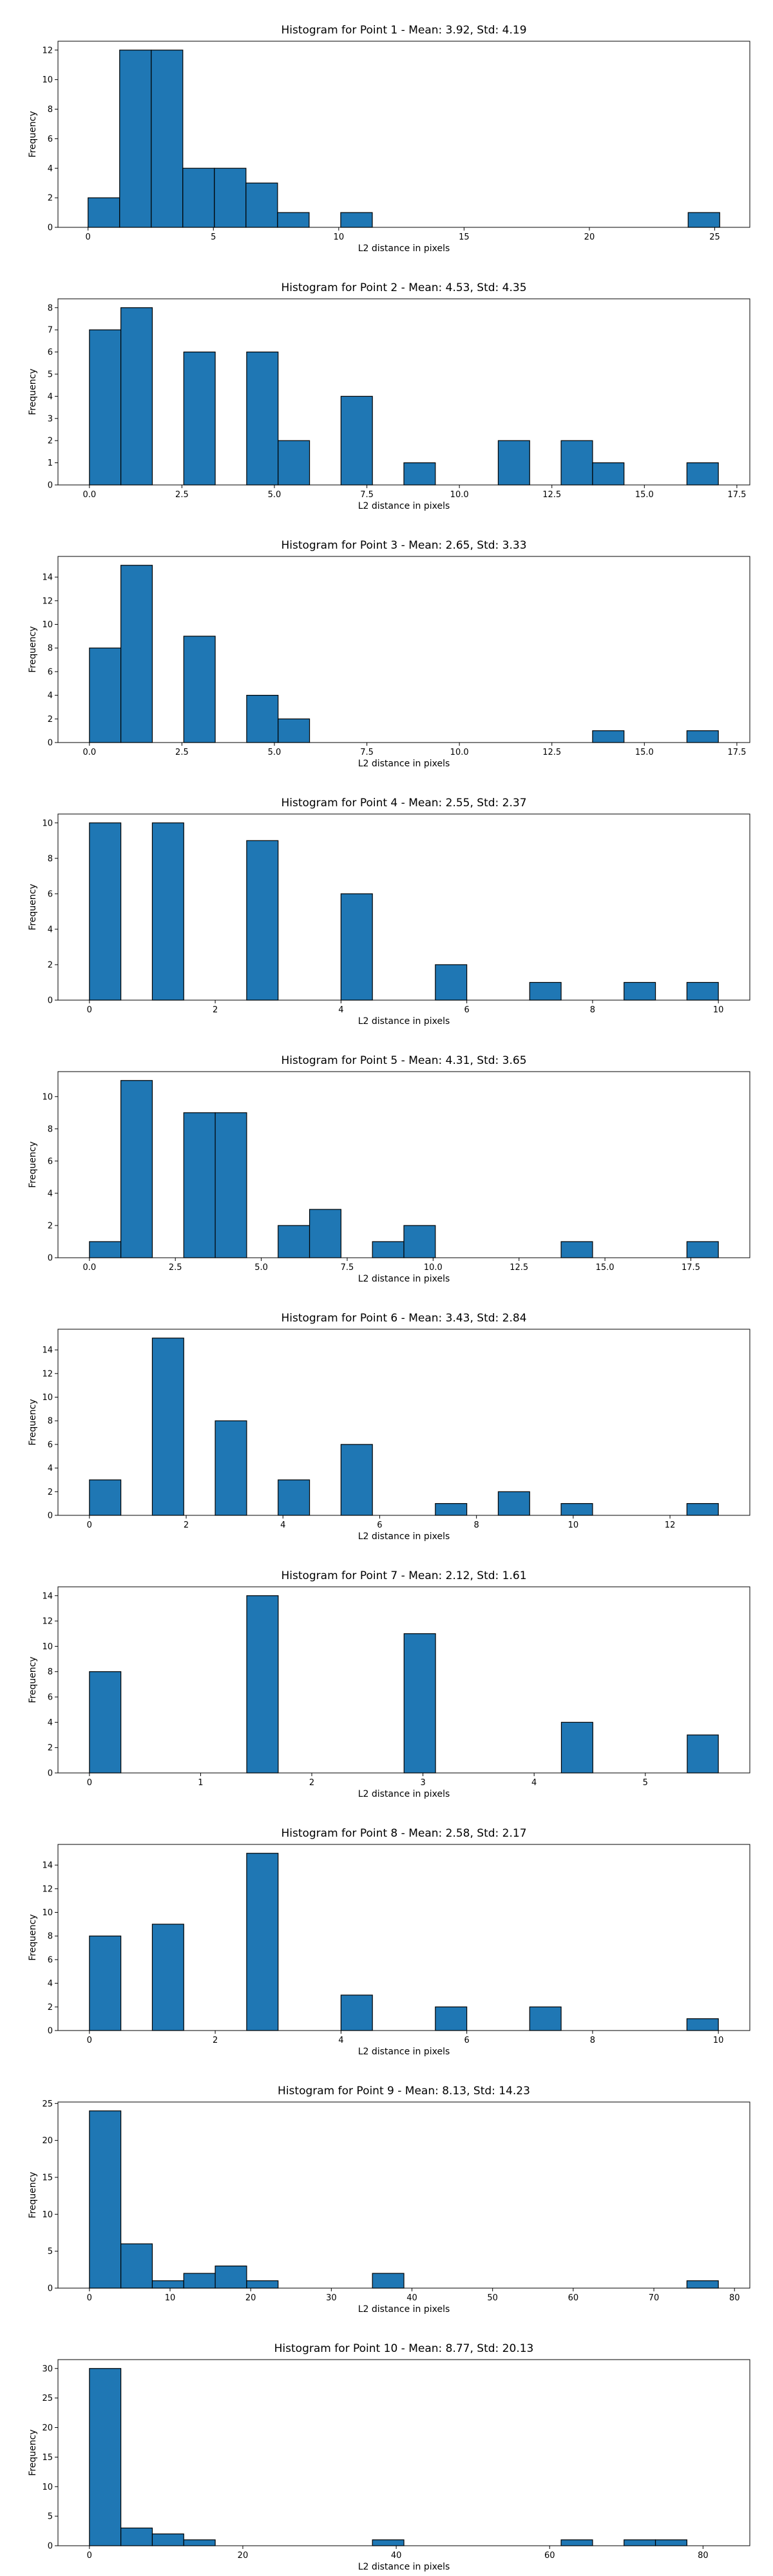 This screenshot has height=2576, width=773. Describe the element at coordinates (714, 237) in the screenshot. I see `x-tick-label: 25` at that location.